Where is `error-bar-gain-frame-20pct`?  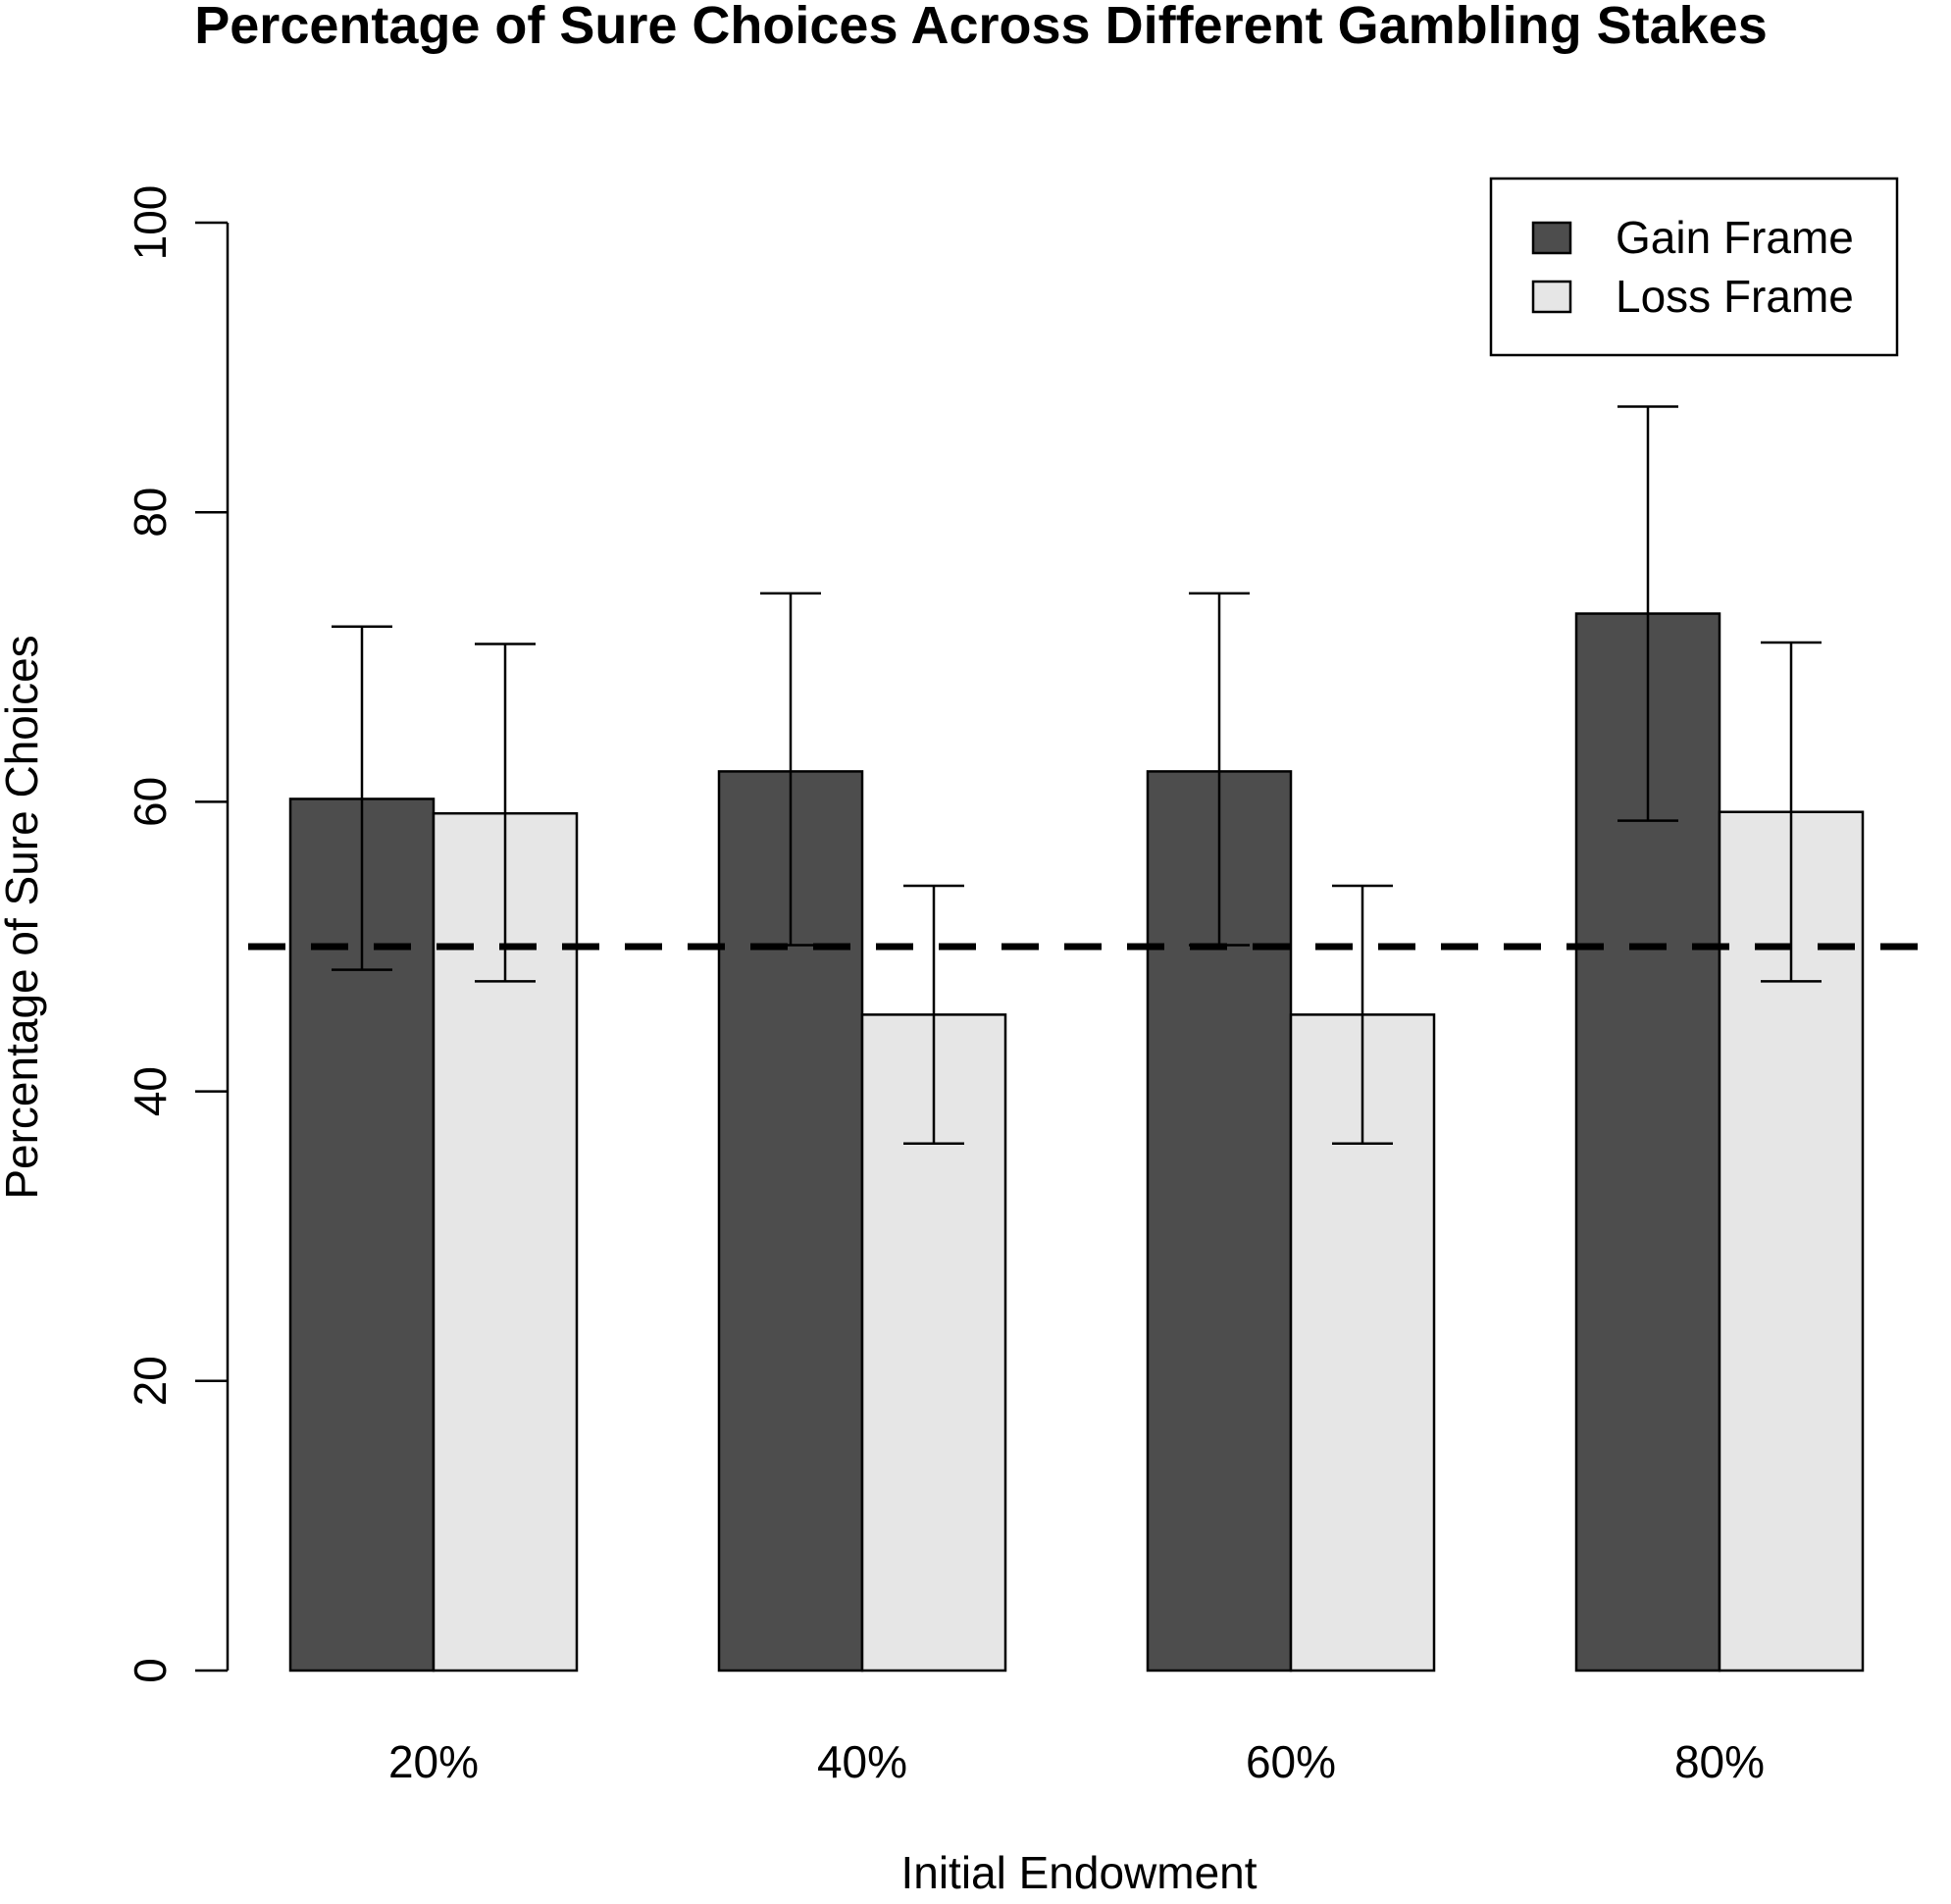
error-bar-gain-frame-20pct is located at coordinates (362, 798).